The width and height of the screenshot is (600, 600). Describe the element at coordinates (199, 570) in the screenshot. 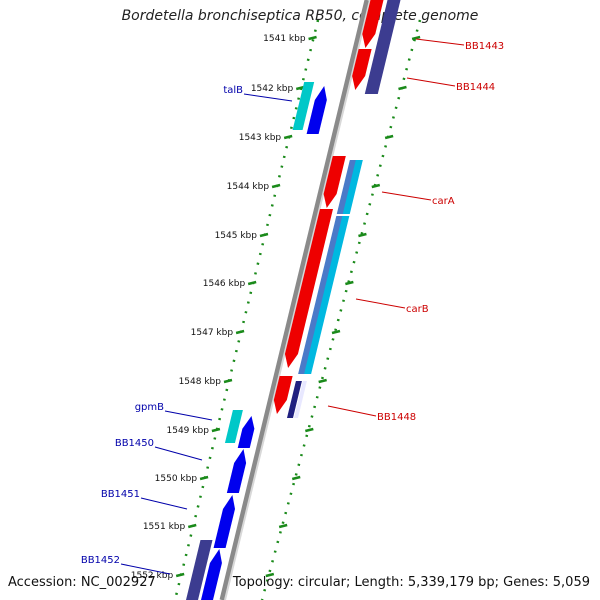

I see `feature-BB1452-cds` at that location.